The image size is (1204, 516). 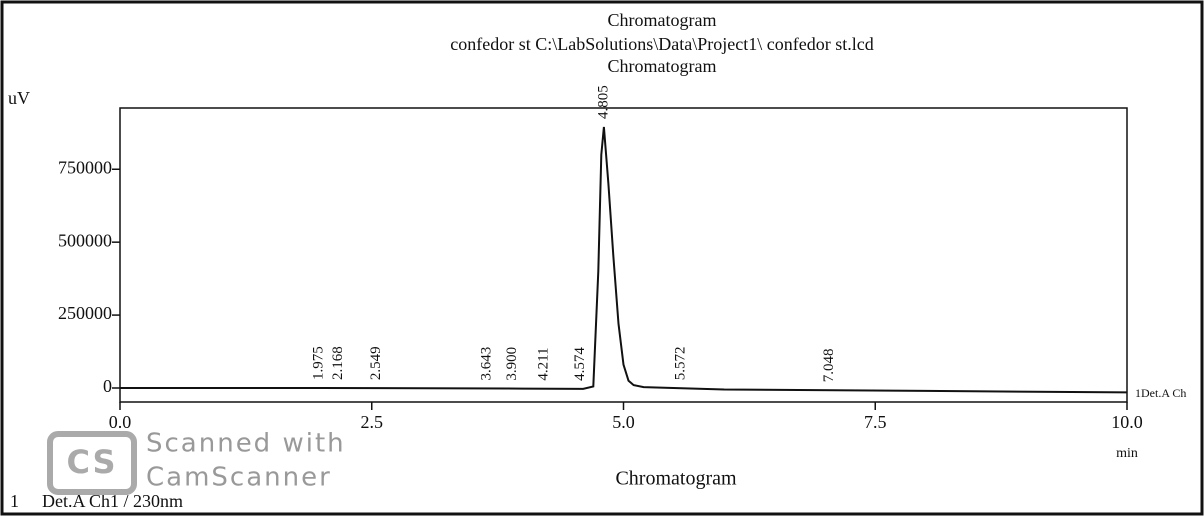 I want to click on watermark-text: CamScanner, so click(x=239, y=478).